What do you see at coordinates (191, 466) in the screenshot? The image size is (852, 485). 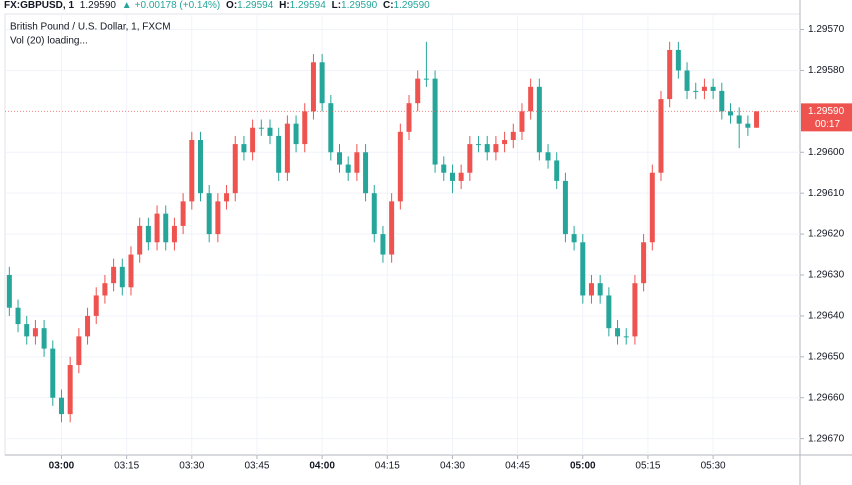 I see `x-tick-label: 03:30` at bounding box center [191, 466].